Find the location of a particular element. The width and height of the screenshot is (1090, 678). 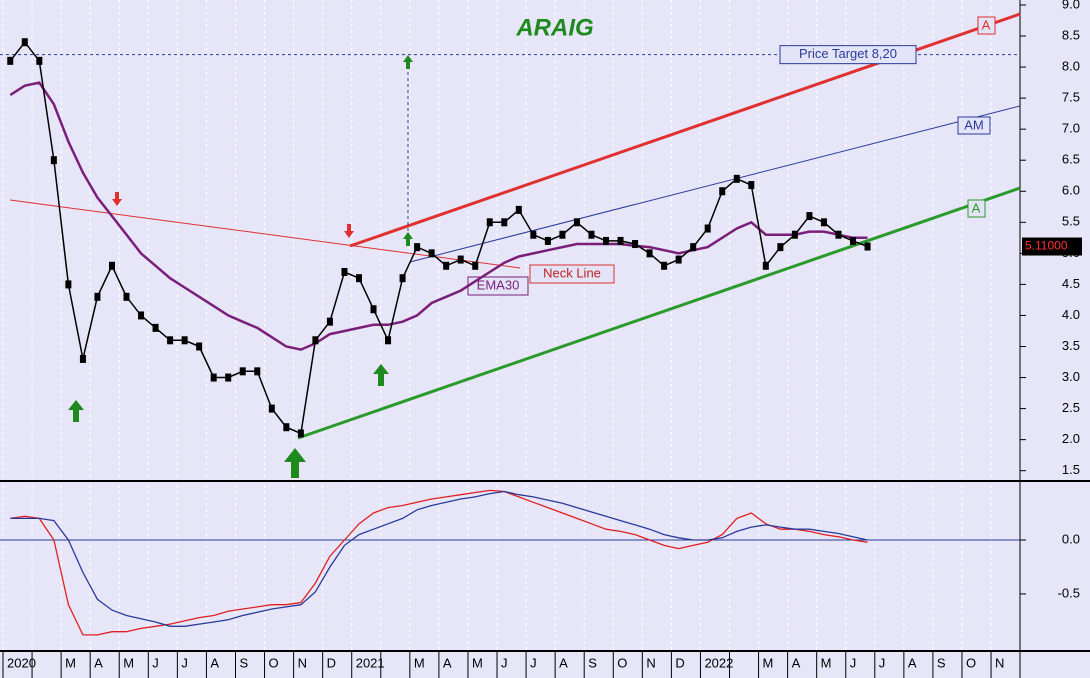

x-tick-label: S is located at coordinates (592, 662).